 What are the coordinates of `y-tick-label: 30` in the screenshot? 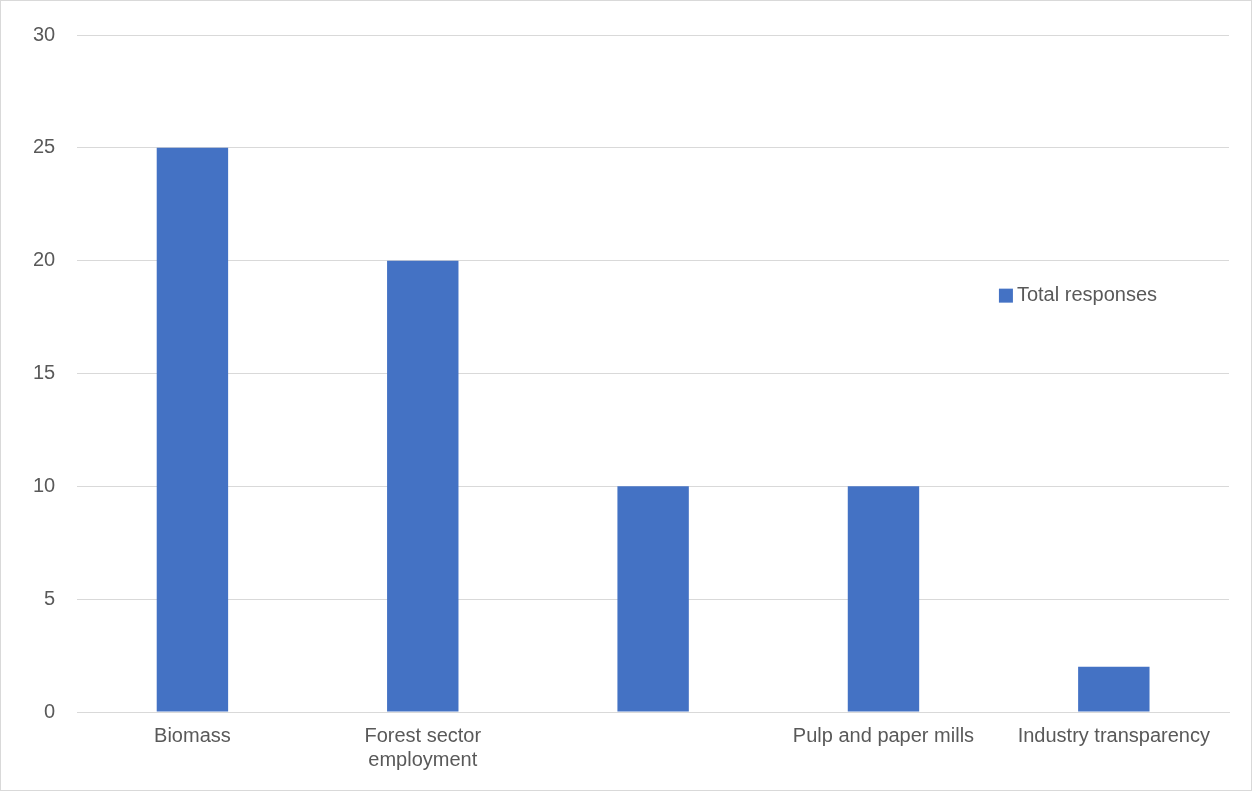 It's located at (44, 33).